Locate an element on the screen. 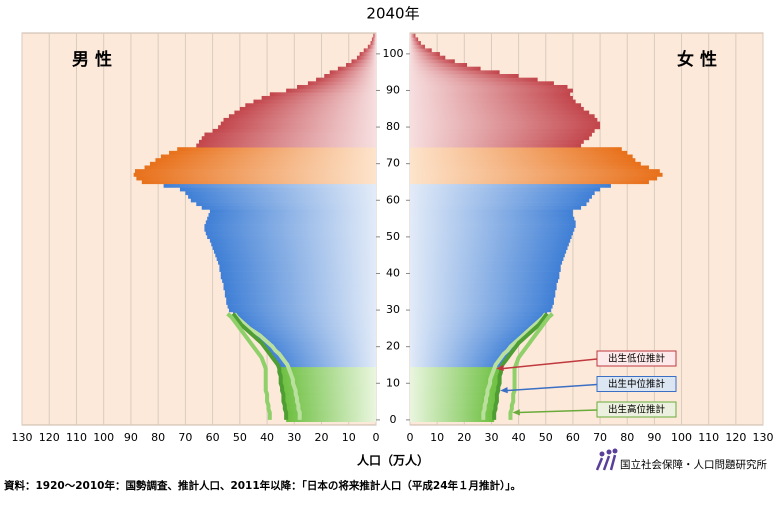 The image size is (777, 507). legend-label: 出生高位推計 is located at coordinates (637, 410).